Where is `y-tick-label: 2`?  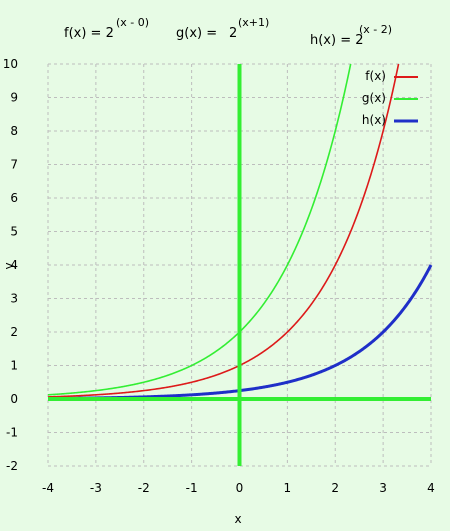
y-tick-label: 2 is located at coordinates (14, 332).